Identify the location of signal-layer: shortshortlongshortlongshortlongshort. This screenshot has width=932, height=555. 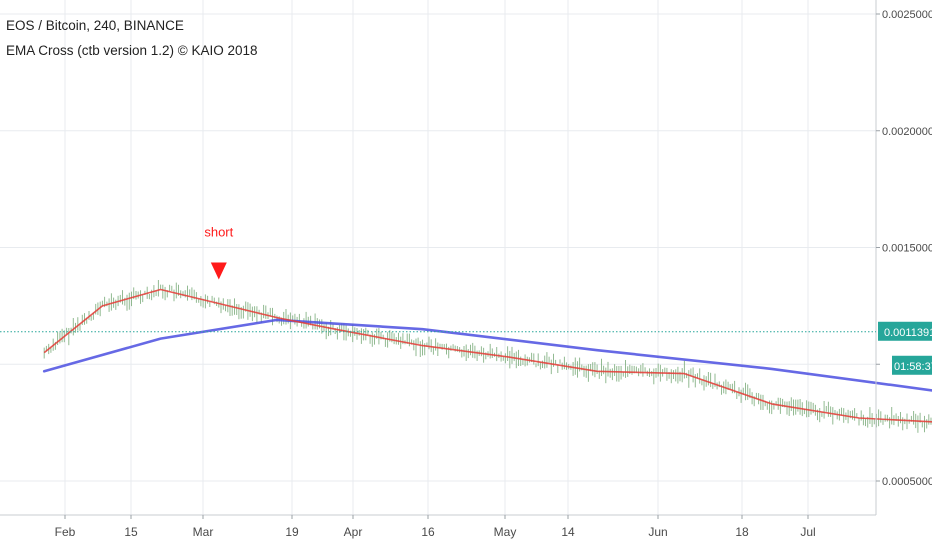
(219, 252).